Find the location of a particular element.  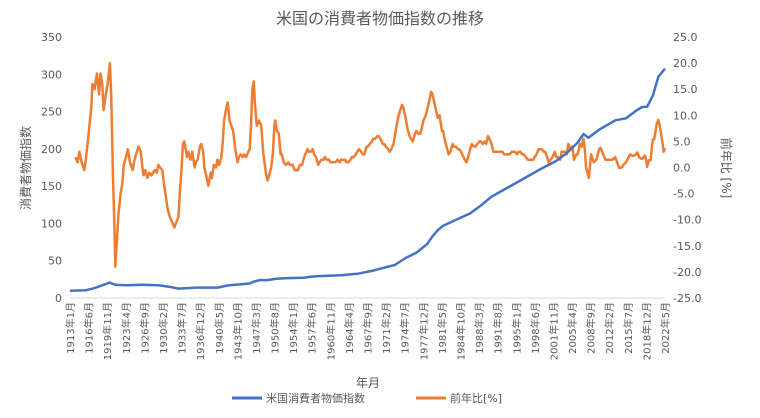

x-tick-label: 2001年11月 is located at coordinates (553, 331).